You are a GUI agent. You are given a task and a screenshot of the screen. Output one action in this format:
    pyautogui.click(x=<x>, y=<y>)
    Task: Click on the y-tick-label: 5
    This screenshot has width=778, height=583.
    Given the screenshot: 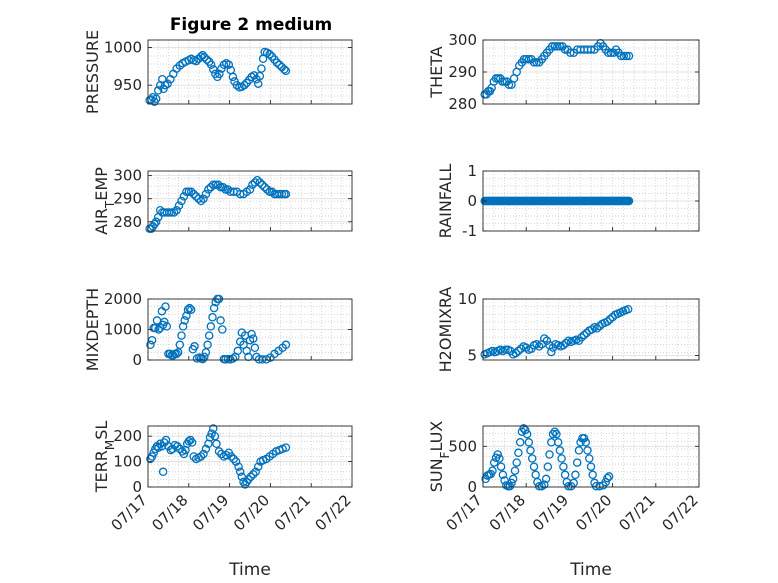 What is the action you would take?
    pyautogui.click(x=472, y=355)
    